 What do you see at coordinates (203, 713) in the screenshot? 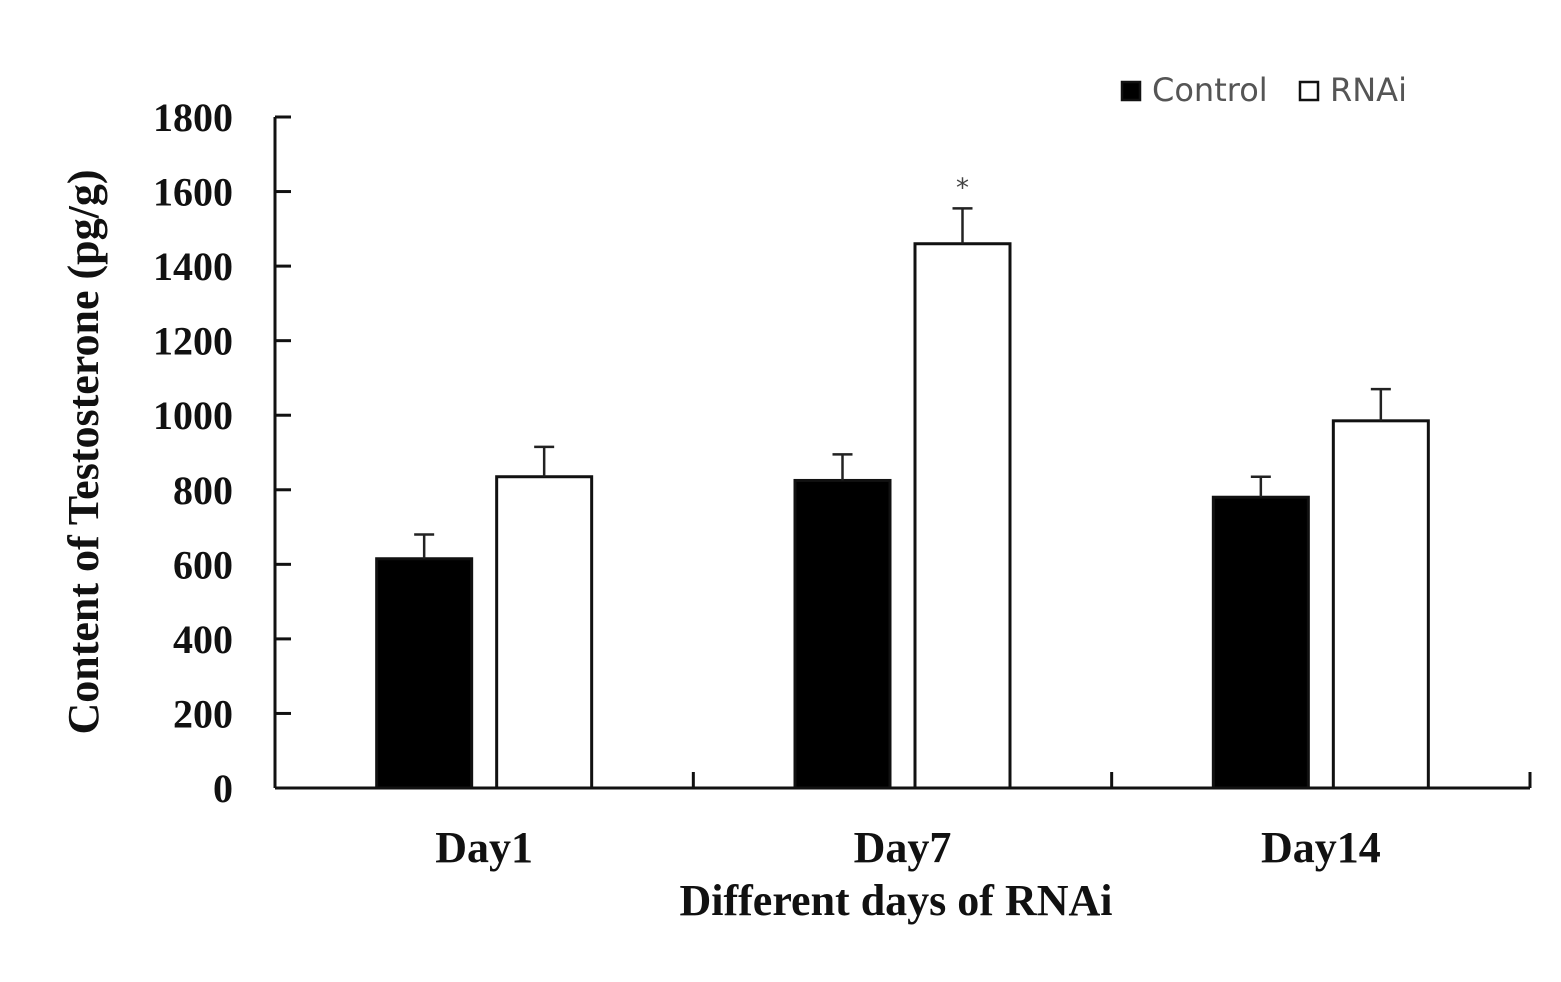
I see `y-tick-label: 200` at bounding box center [203, 713].